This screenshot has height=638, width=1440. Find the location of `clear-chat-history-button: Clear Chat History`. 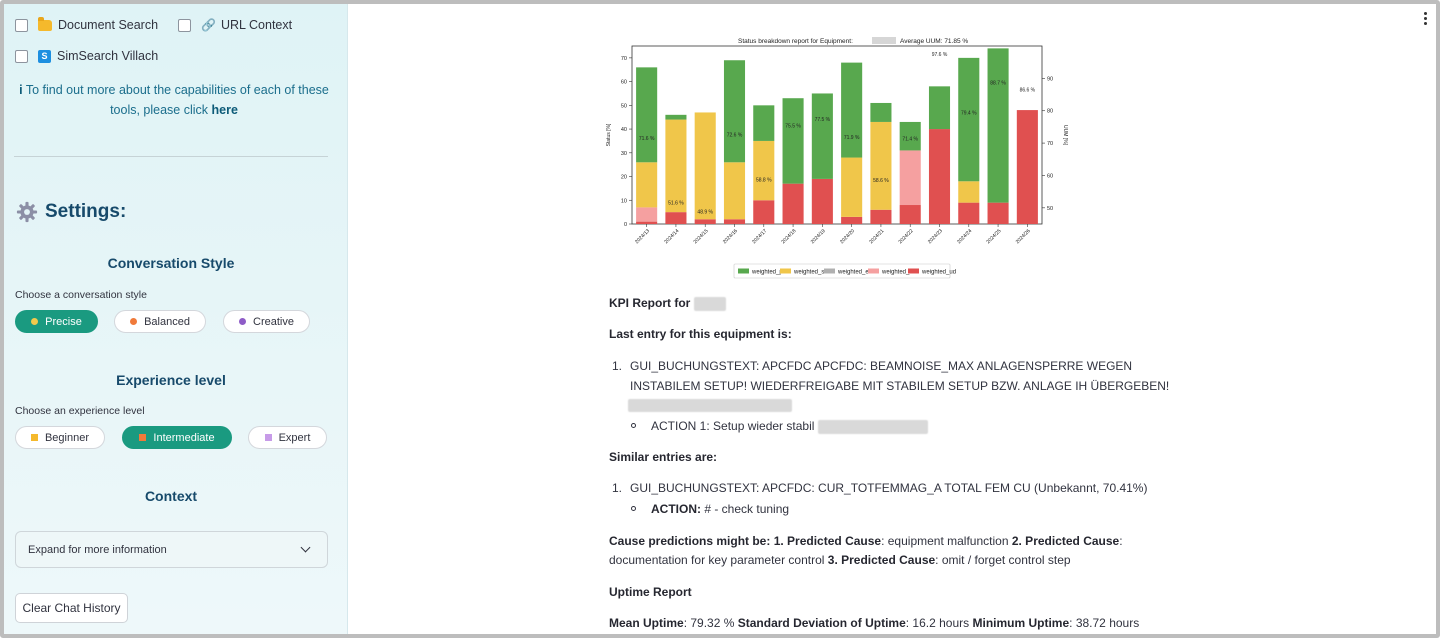

clear-chat-history-button: Clear Chat History is located at coordinates (71, 608).